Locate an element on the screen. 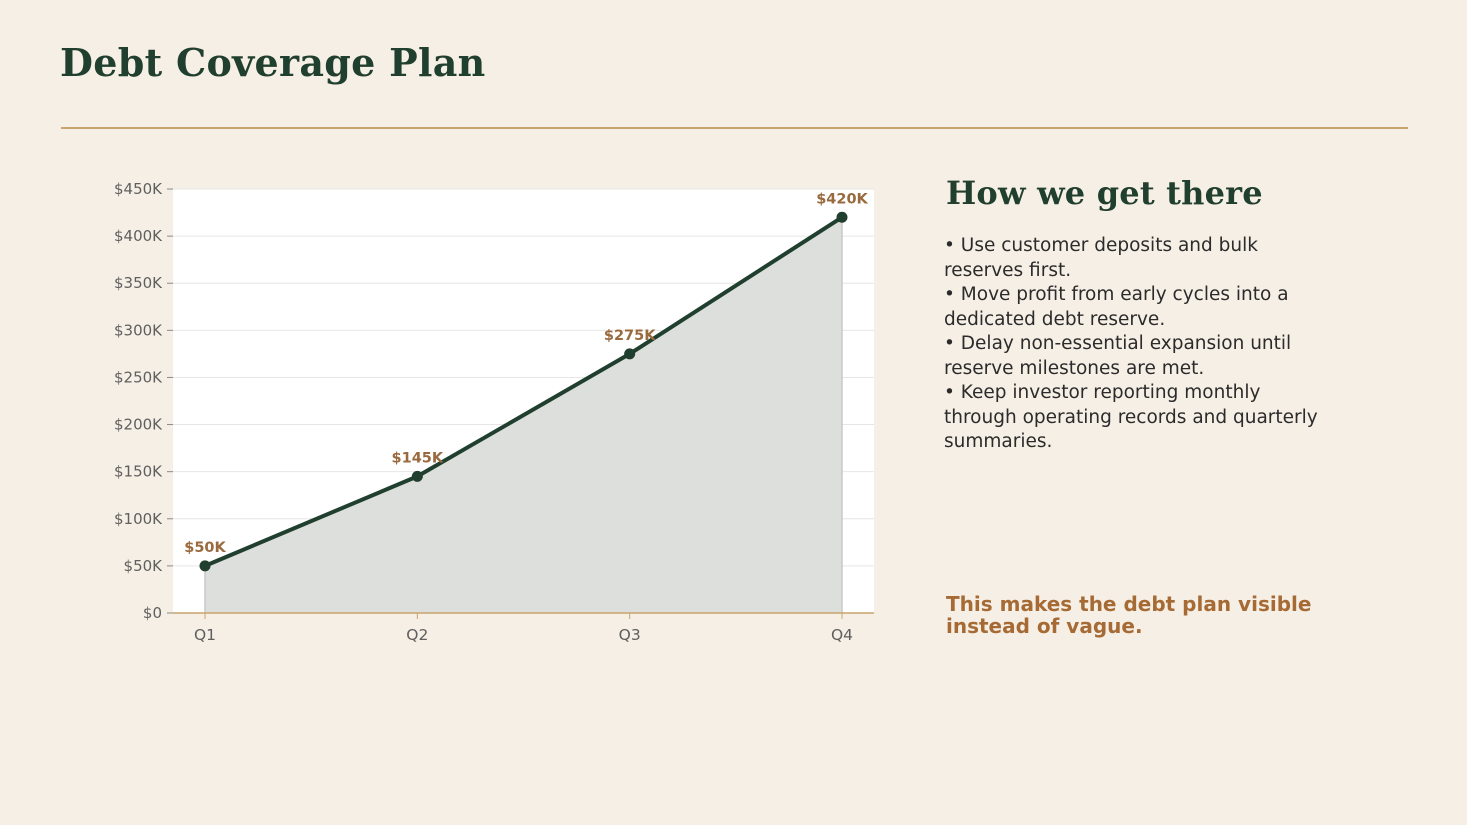 This screenshot has height=825, width=1467. side-heading: How we get there is located at coordinates (1104, 193).